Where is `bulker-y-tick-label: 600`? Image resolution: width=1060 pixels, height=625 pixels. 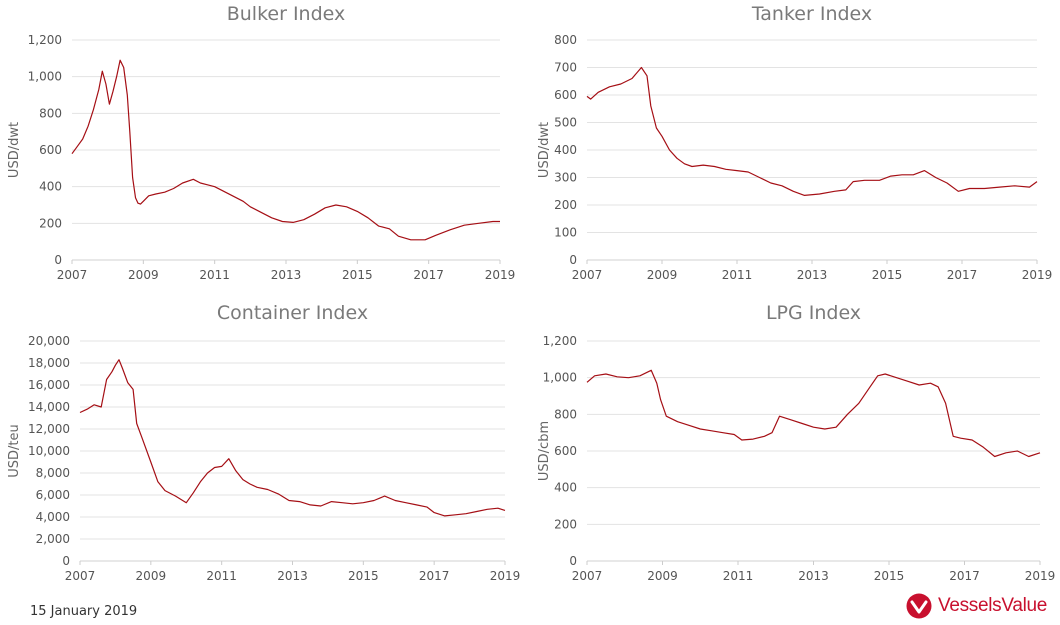
bulker-y-tick-label: 600 is located at coordinates (50, 150).